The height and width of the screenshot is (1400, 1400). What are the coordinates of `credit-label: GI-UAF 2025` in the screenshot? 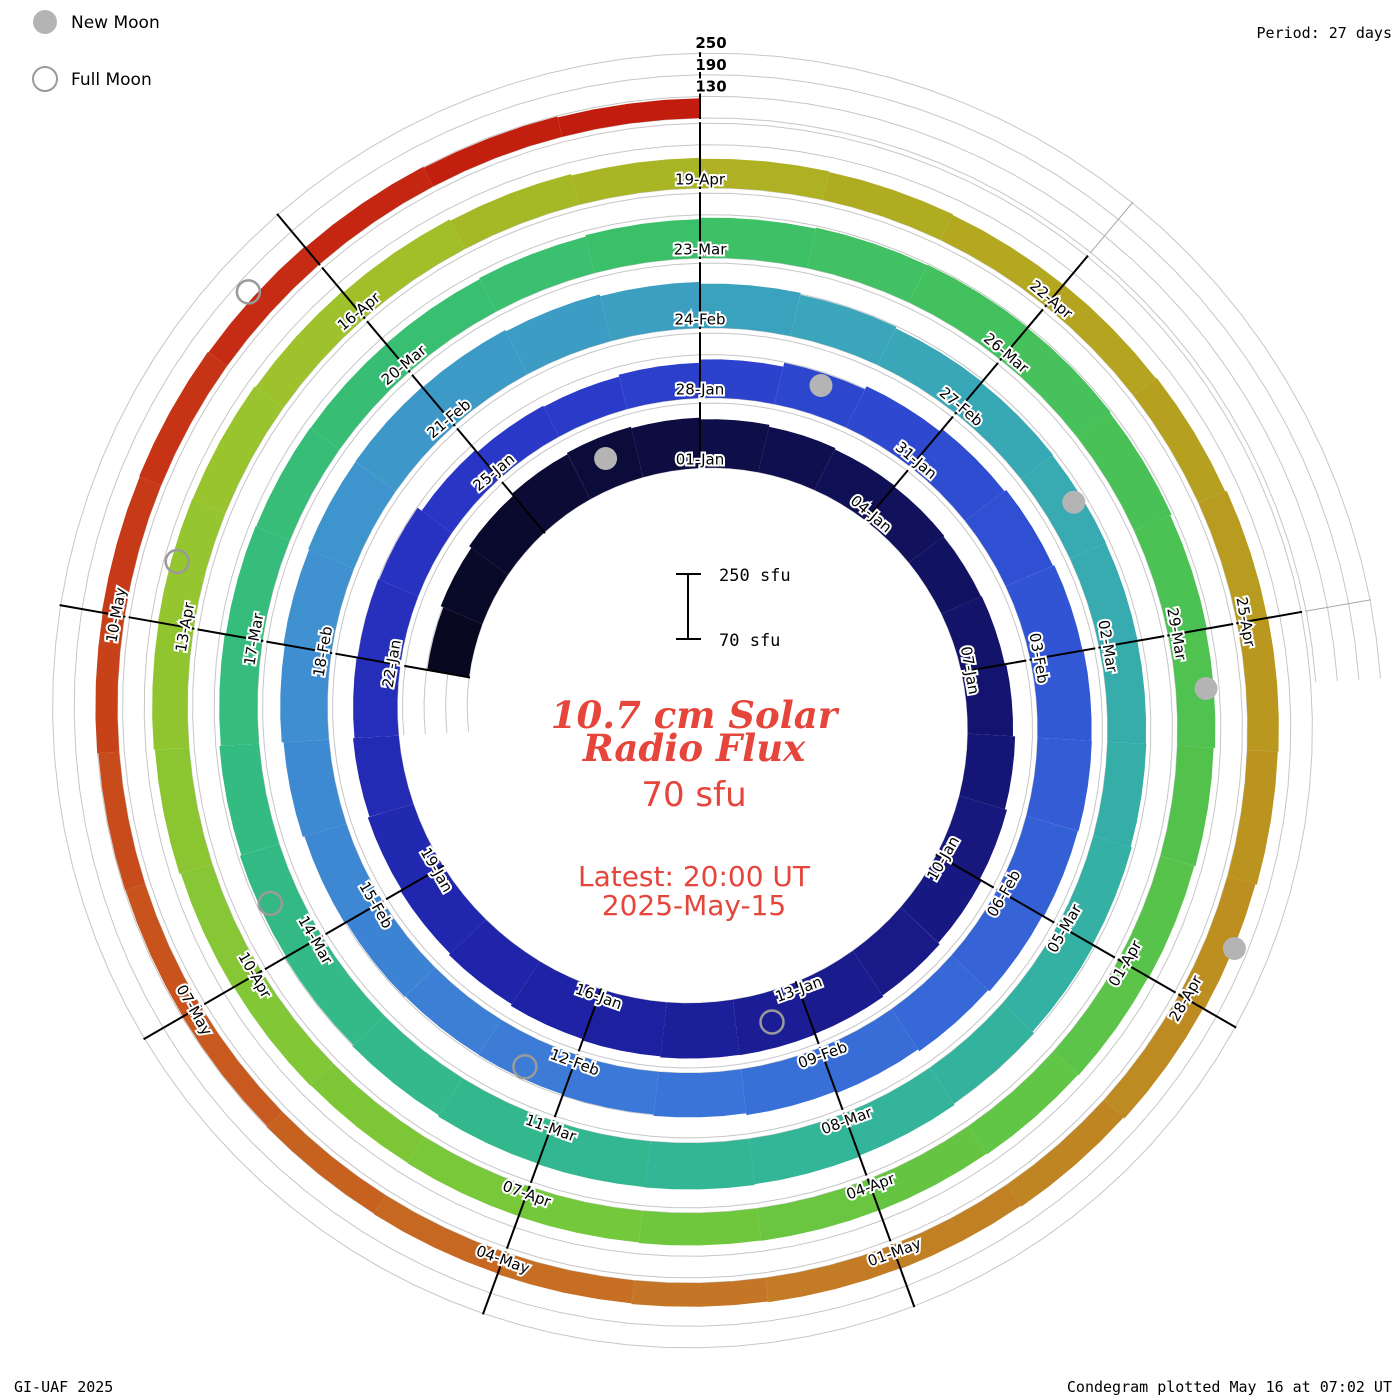 It's located at (63, 1387).